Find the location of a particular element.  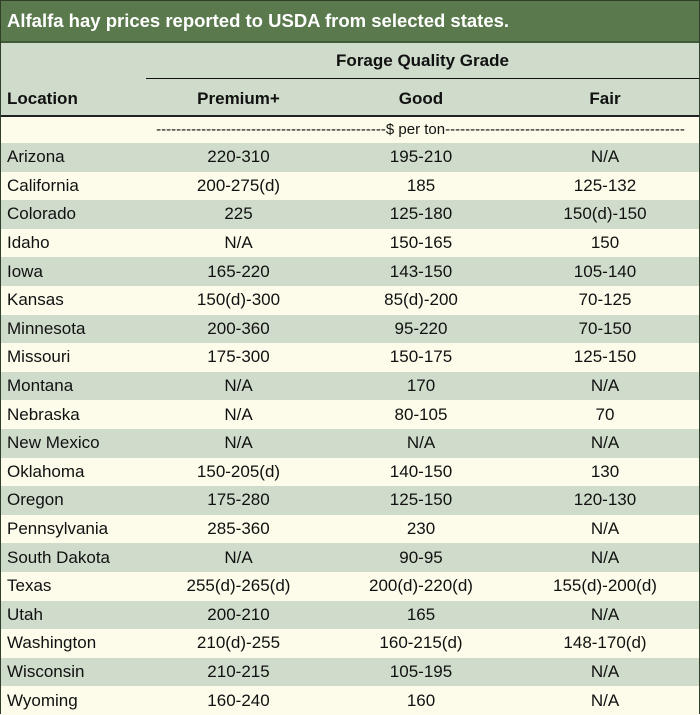

table-row: Washington 210(d)-255 160-215(d) 148-170(d) is located at coordinates (350, 643).